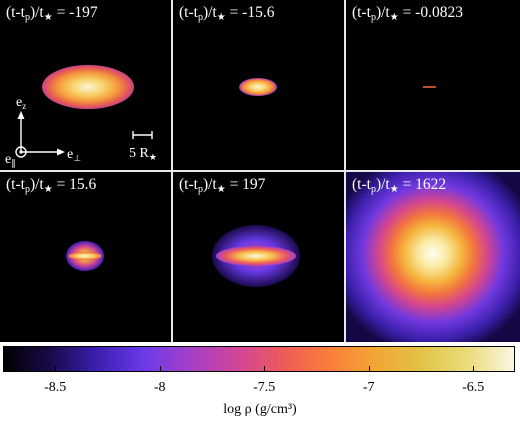  Describe the element at coordinates (55, 387) in the screenshot. I see `colorbar-tick-label: -8.5` at that location.